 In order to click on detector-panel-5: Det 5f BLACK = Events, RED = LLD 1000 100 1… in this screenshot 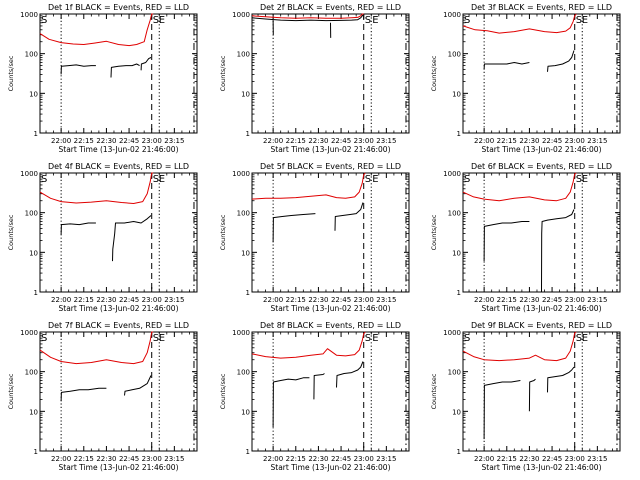, I will do `click(314, 237)`.